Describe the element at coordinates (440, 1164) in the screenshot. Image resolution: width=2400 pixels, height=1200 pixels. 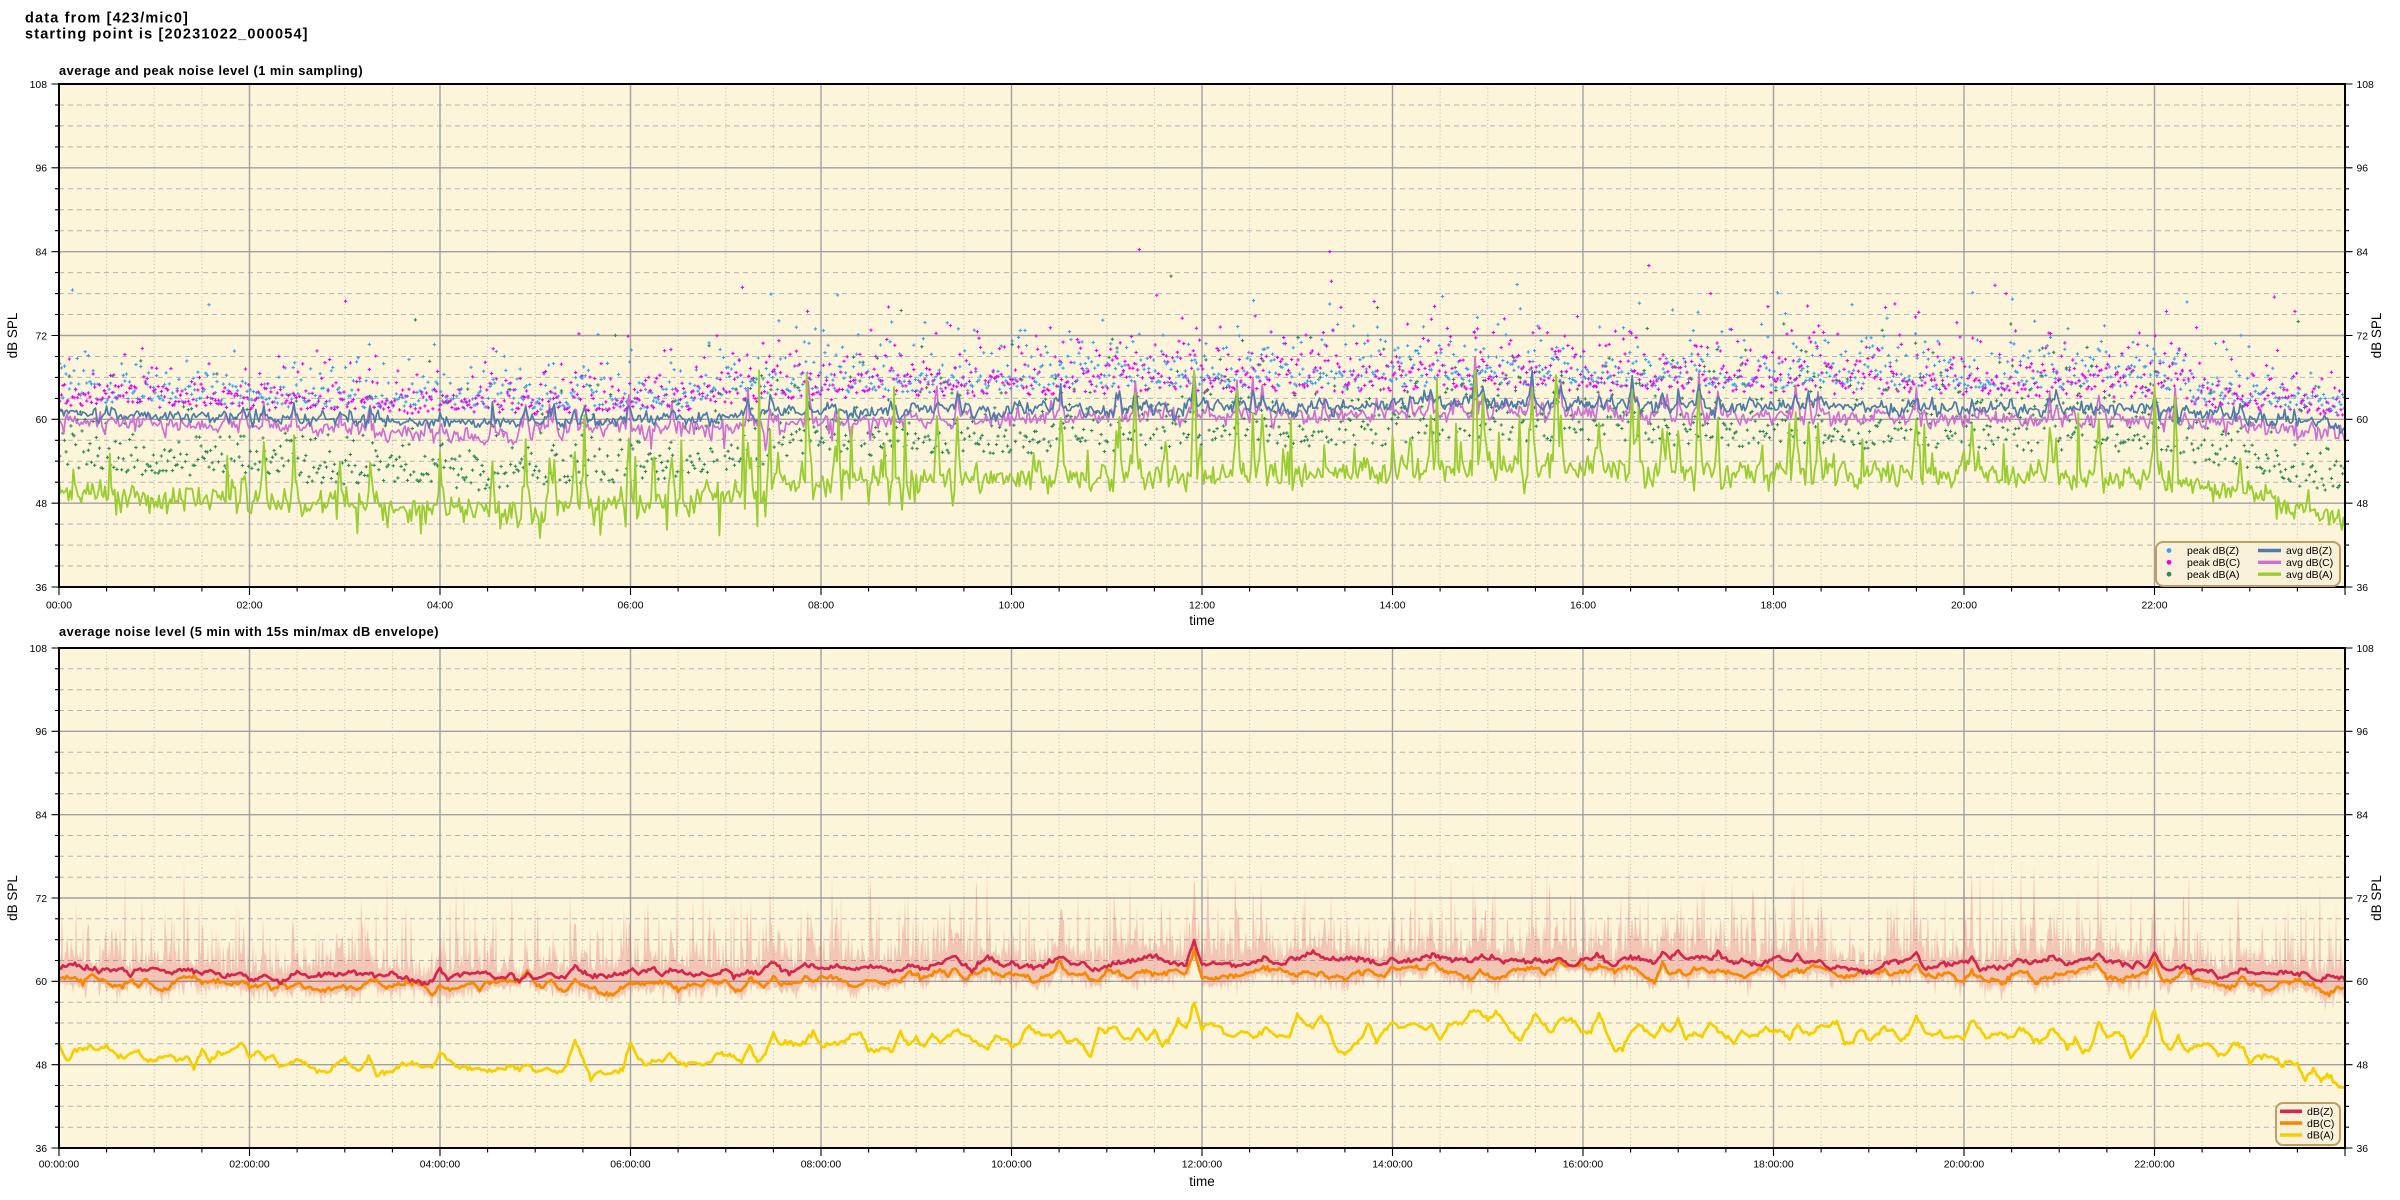
I see `svg-text: 04:00:00` at that location.